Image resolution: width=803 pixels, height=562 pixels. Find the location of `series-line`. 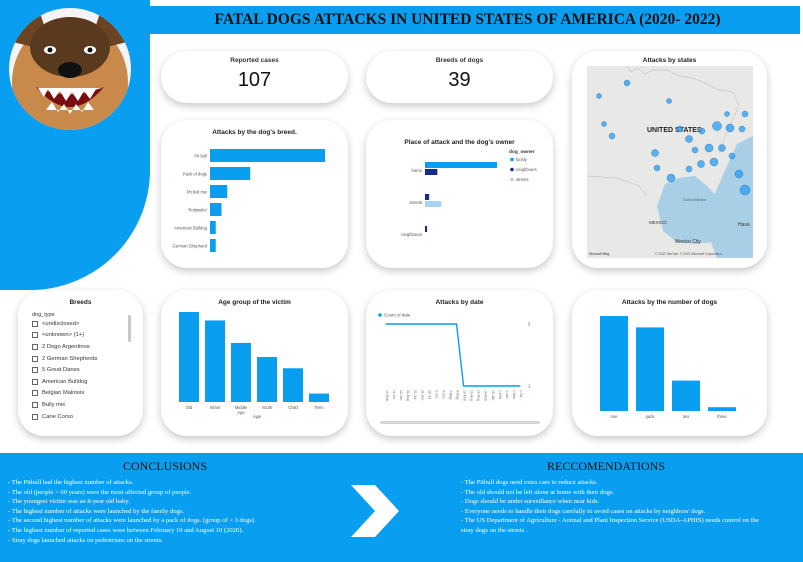

series-line is located at coordinates (453, 355).